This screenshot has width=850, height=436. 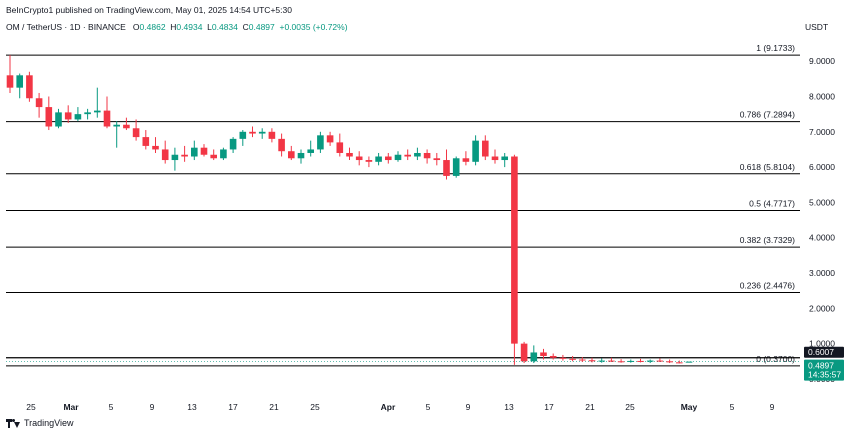 I want to click on x-tick-label: Mar, so click(x=71, y=407).